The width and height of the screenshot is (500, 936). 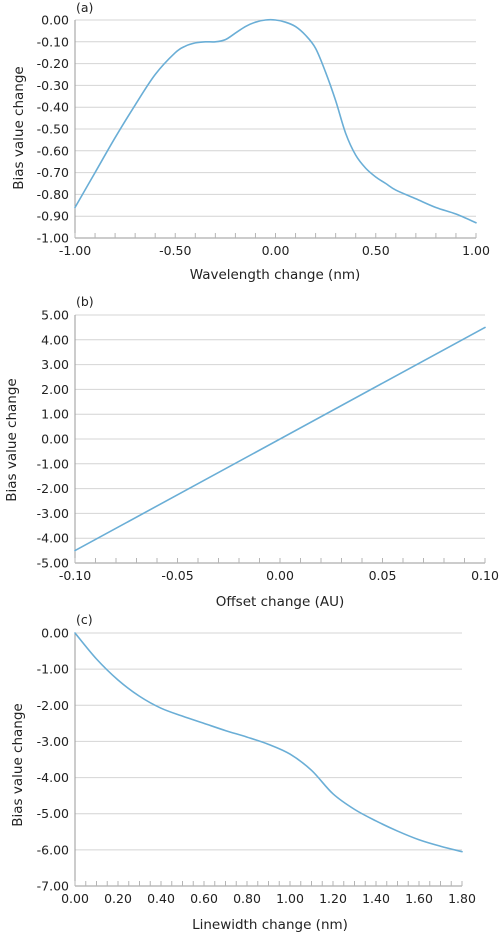 What do you see at coordinates (55, 364) in the screenshot?
I see `y-tick-label-b-2: 3.00` at bounding box center [55, 364].